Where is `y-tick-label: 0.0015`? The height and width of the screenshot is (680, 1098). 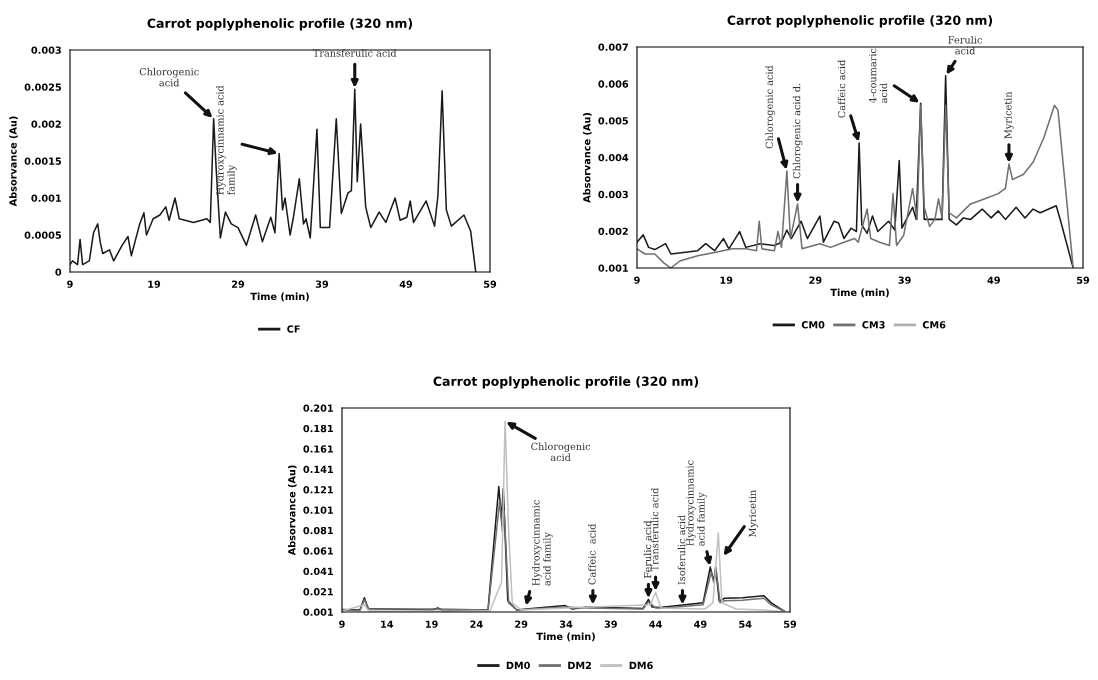
y-tick-label: 0.0015 is located at coordinates (42, 161).